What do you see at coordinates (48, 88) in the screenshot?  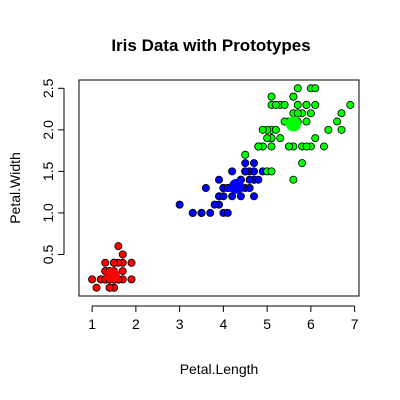 I see `y-tick-label: 2.5` at bounding box center [48, 88].